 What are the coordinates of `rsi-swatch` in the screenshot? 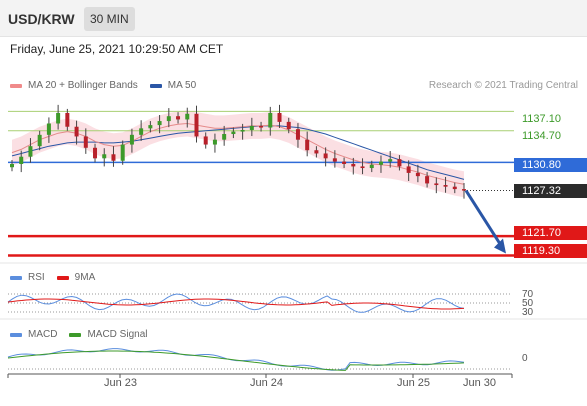 It's located at (16, 277).